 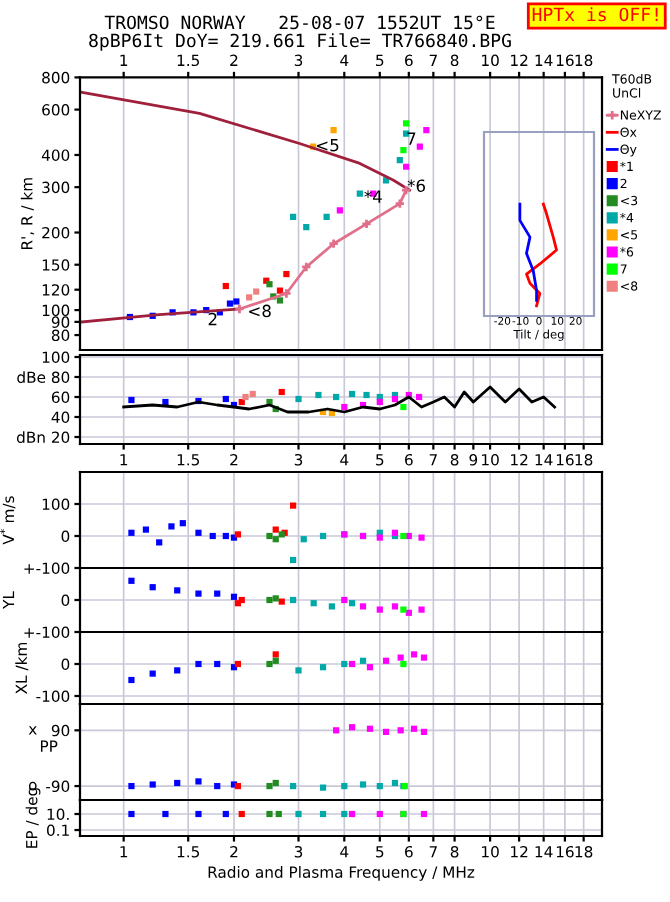 I want to click on chart-title: TROMSO NORWAY 25-08-07 1552UT 15°E, so click(x=299, y=22).